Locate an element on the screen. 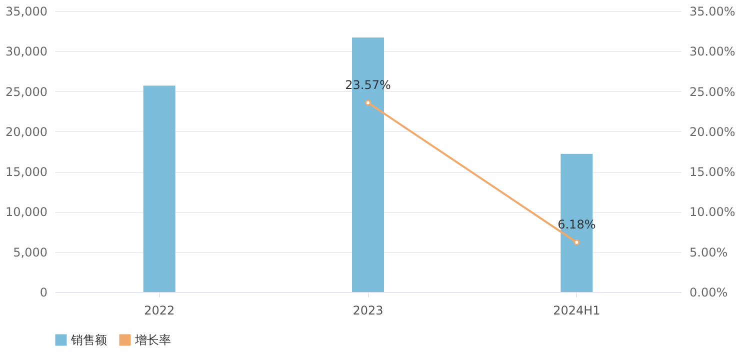 This screenshot has width=740, height=353. y-tick-label: 25,000 is located at coordinates (27, 91).